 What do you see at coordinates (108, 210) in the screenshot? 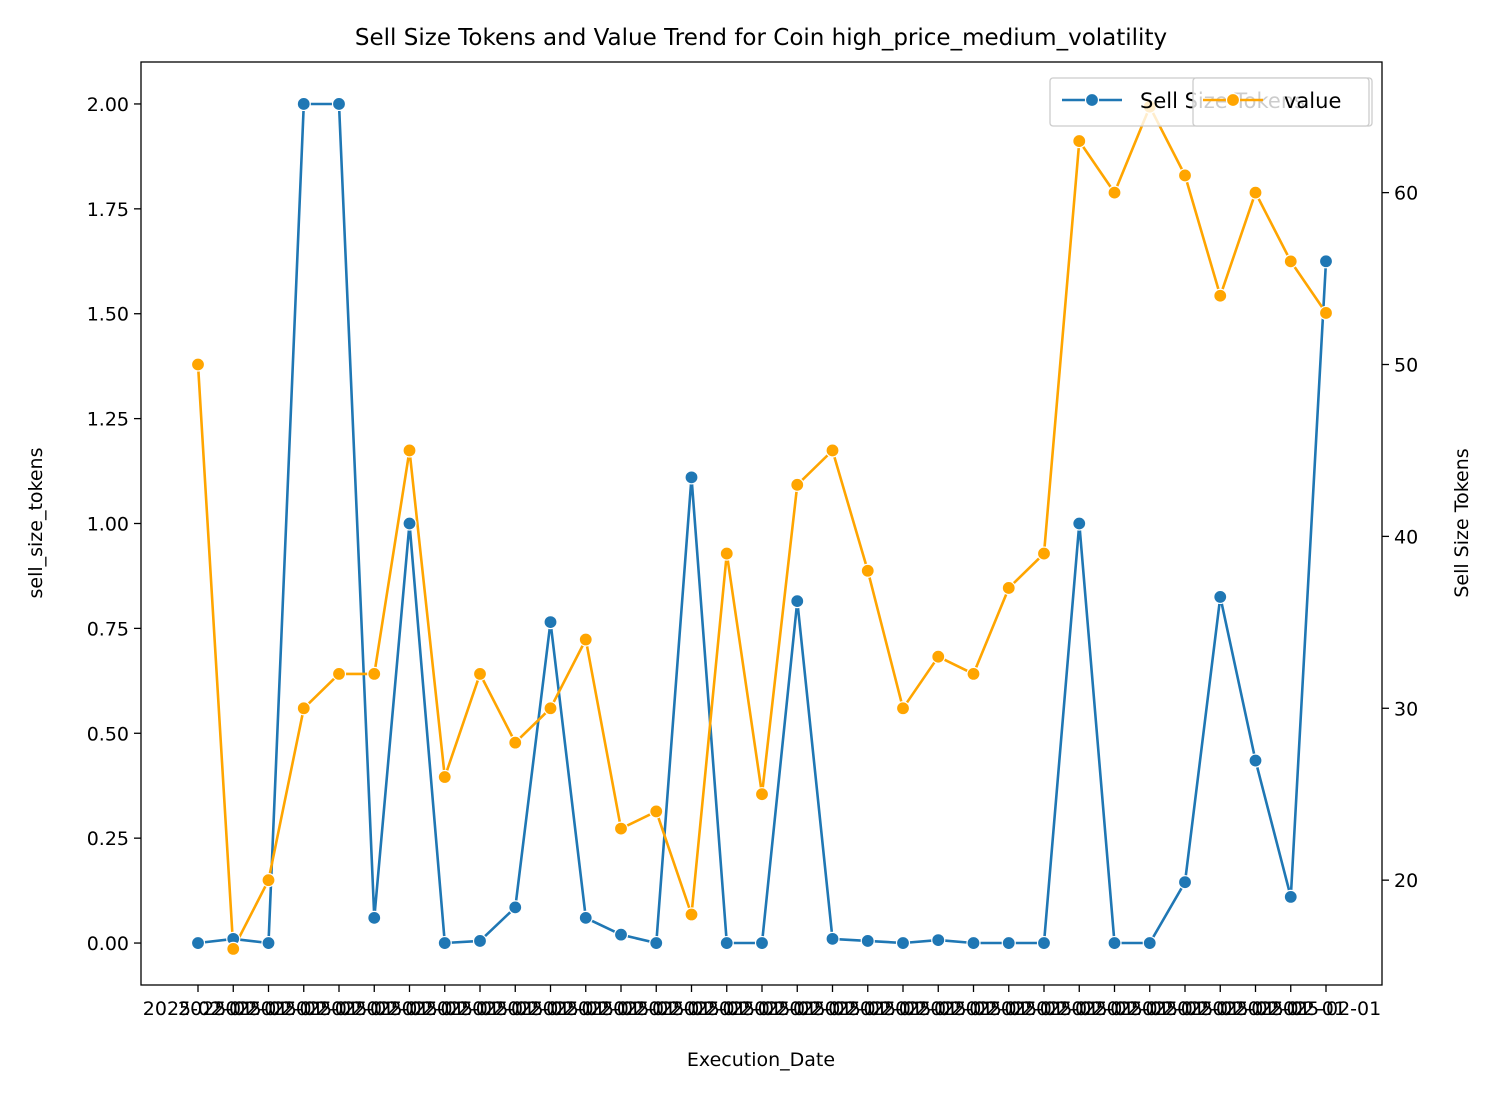
I see `y-left-tick-label: 1.75` at bounding box center [108, 210].